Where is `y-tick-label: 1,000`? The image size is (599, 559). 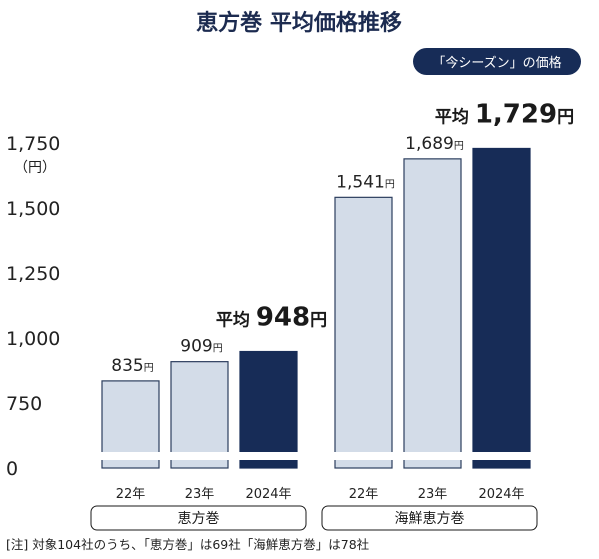
y-tick-label: 1,000 is located at coordinates (33, 339).